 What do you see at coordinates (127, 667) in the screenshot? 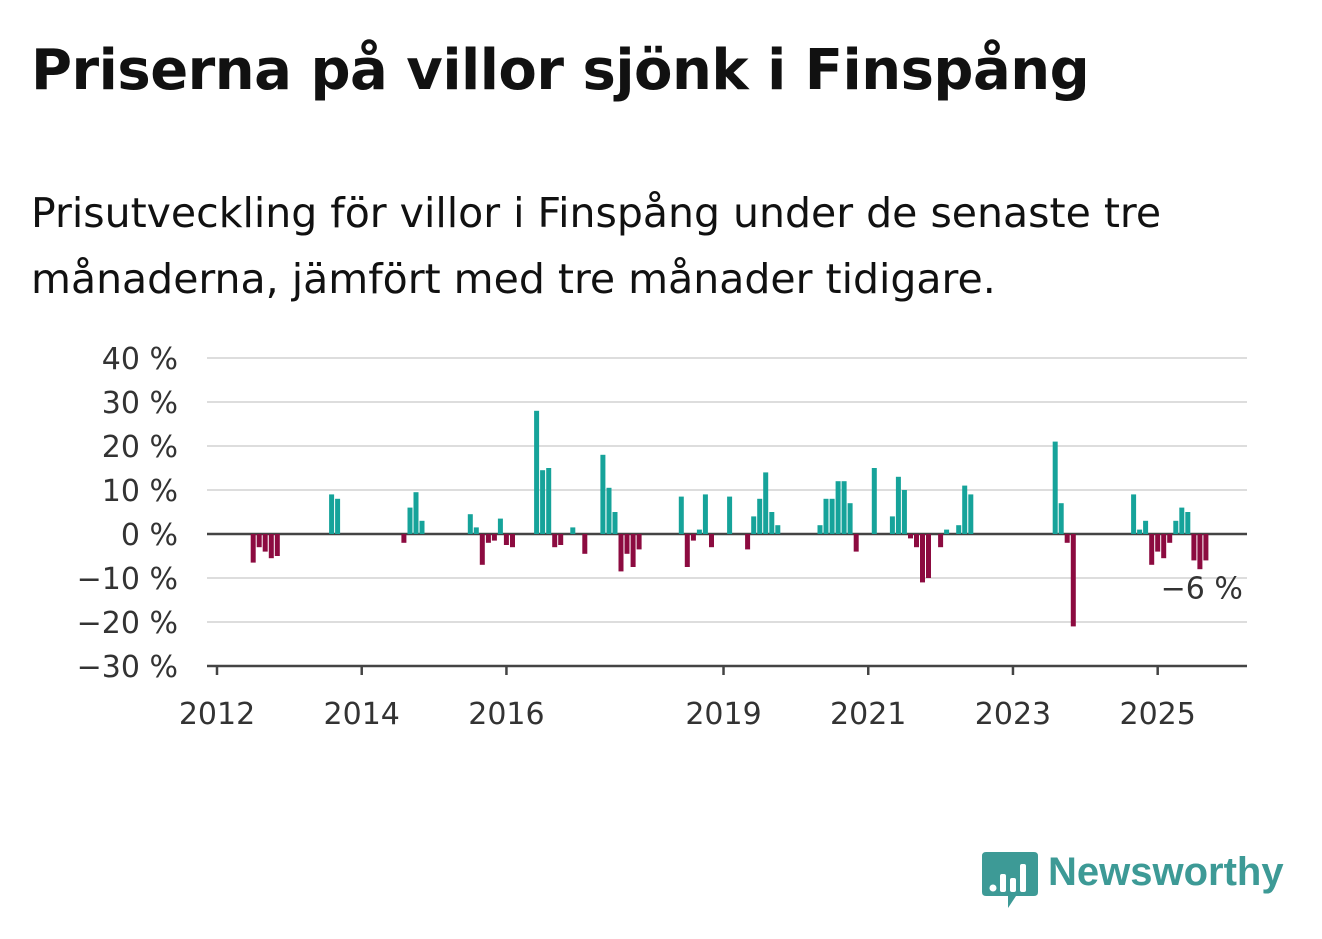
I see `y-tick-label: −30 %` at bounding box center [127, 667].